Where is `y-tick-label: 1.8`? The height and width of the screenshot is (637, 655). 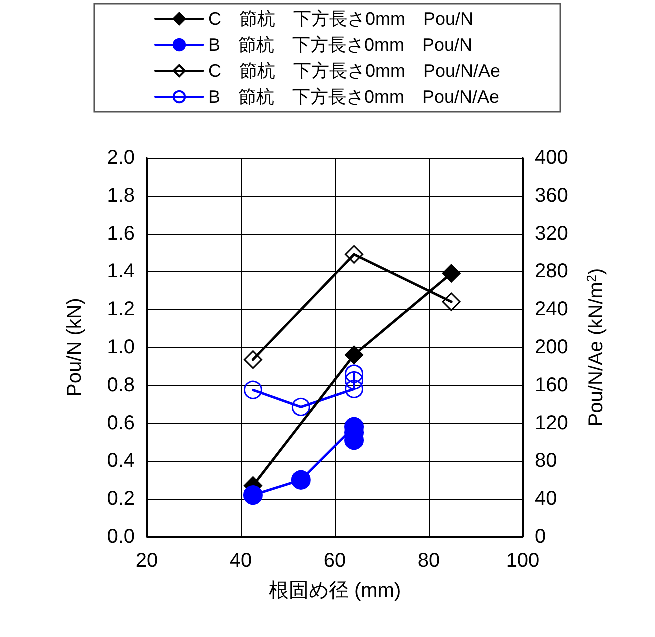 y-tick-label: 1.8 is located at coordinates (121, 195).